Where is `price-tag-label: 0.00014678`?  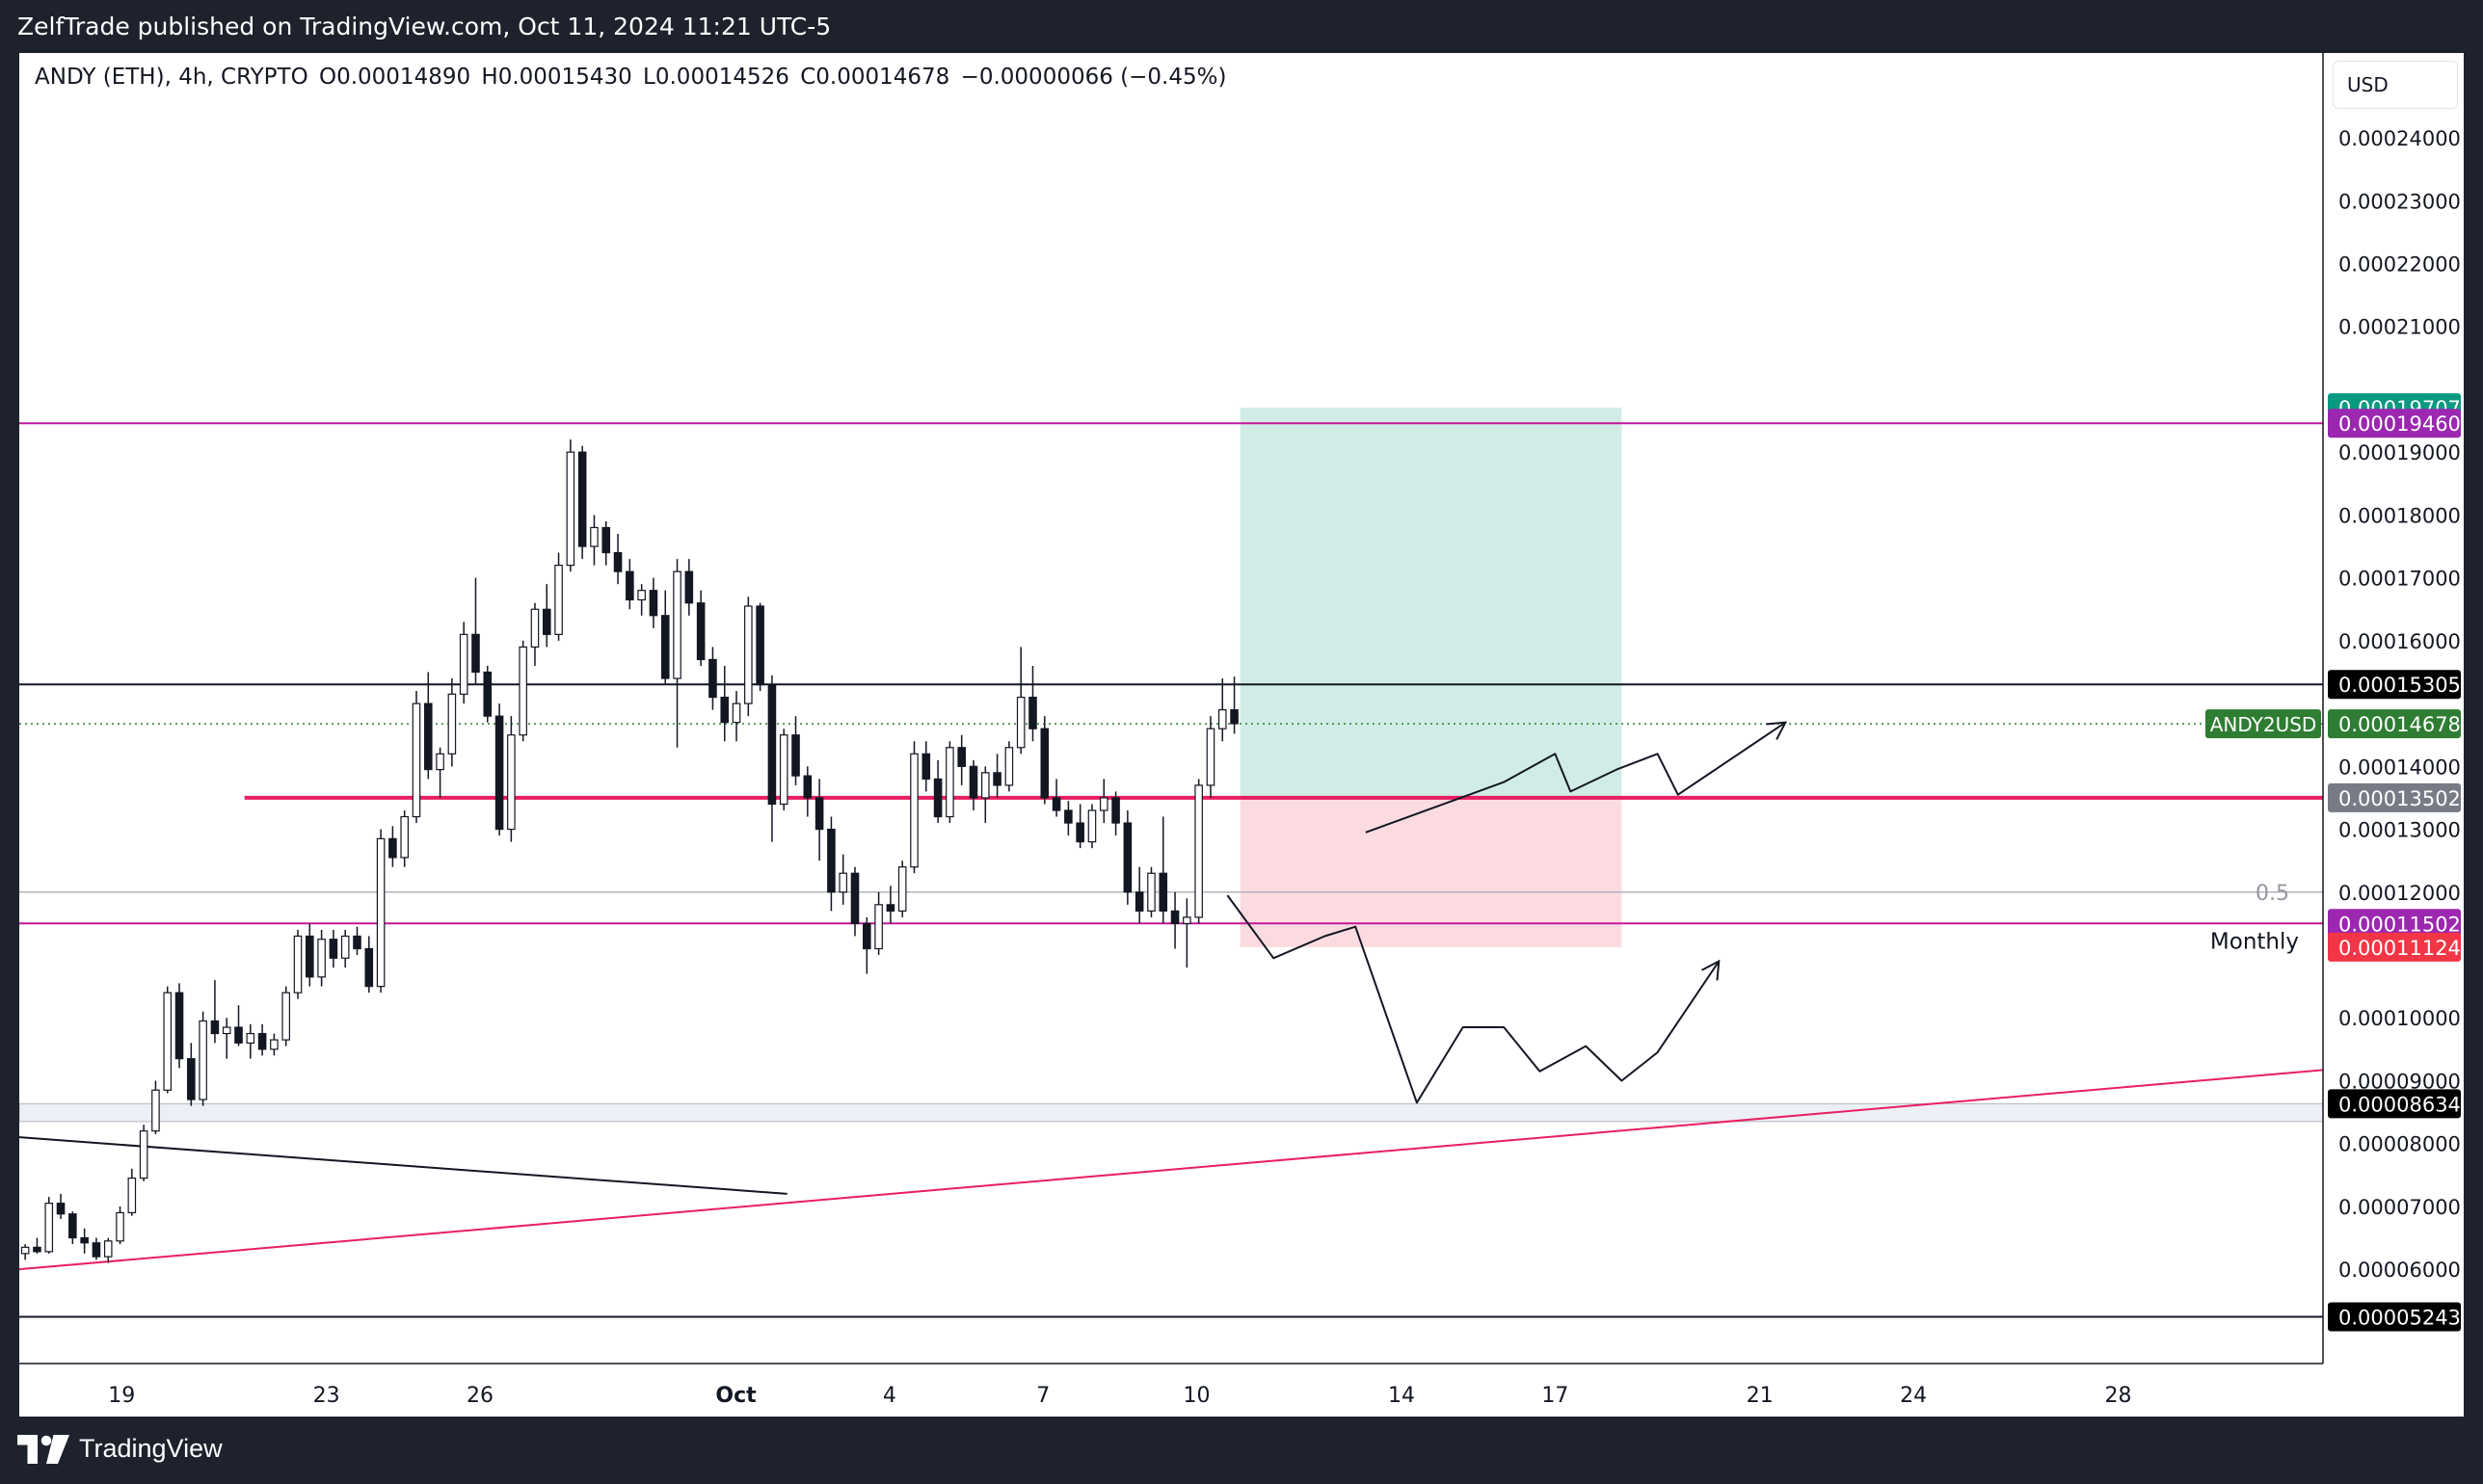 price-tag-label: 0.00014678 is located at coordinates (2399, 724).